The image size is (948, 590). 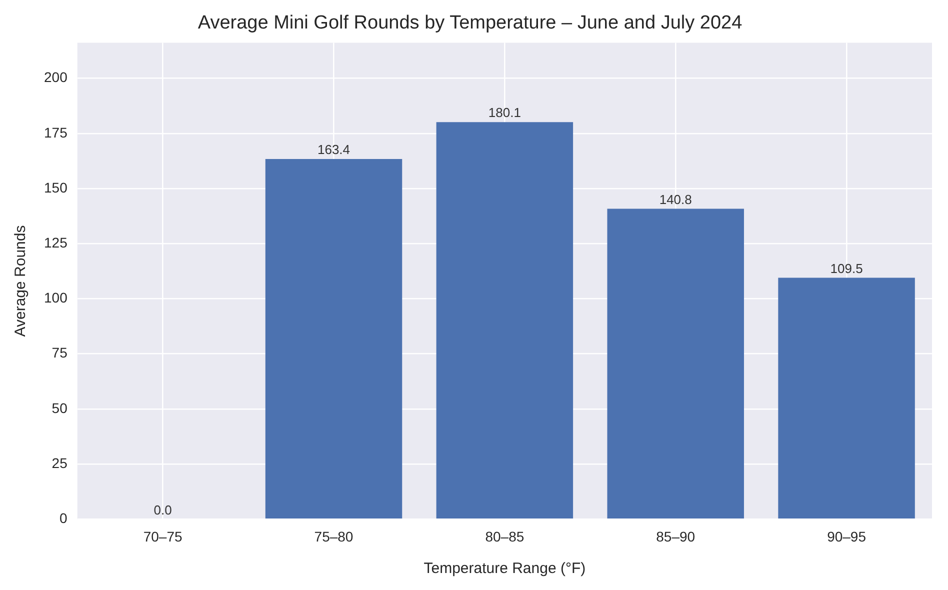 I want to click on x-tick-label: 80–85, so click(x=504, y=536).